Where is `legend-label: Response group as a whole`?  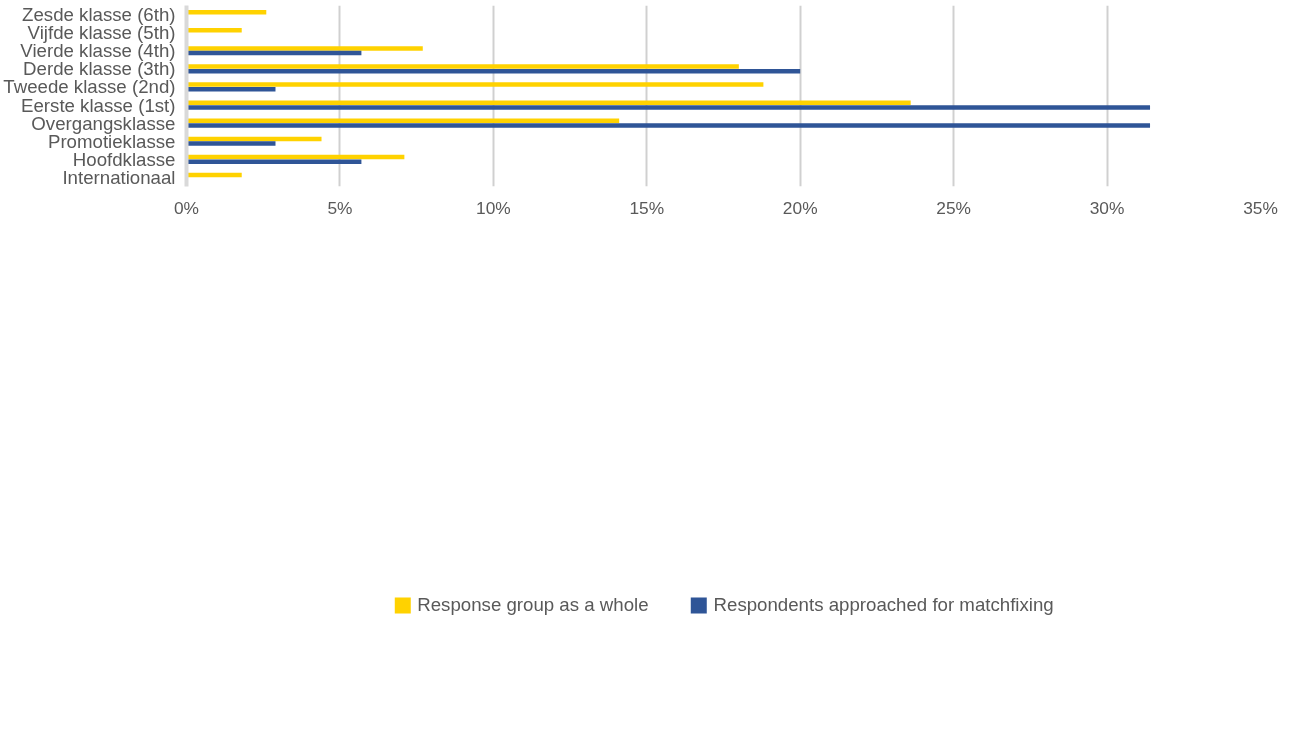
legend-label: Response group as a whole is located at coordinates (533, 604).